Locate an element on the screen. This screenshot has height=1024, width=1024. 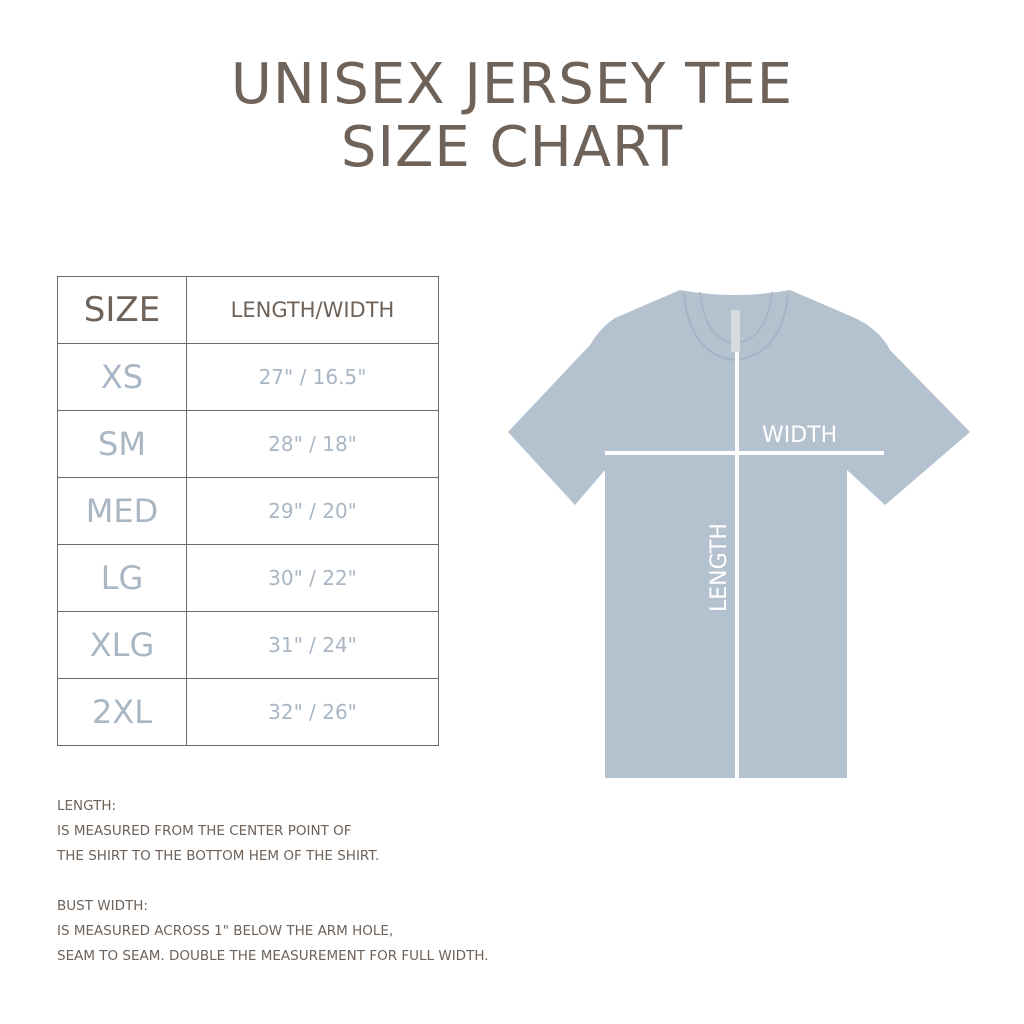
length-heading: LENGTH: is located at coordinates (87, 806).